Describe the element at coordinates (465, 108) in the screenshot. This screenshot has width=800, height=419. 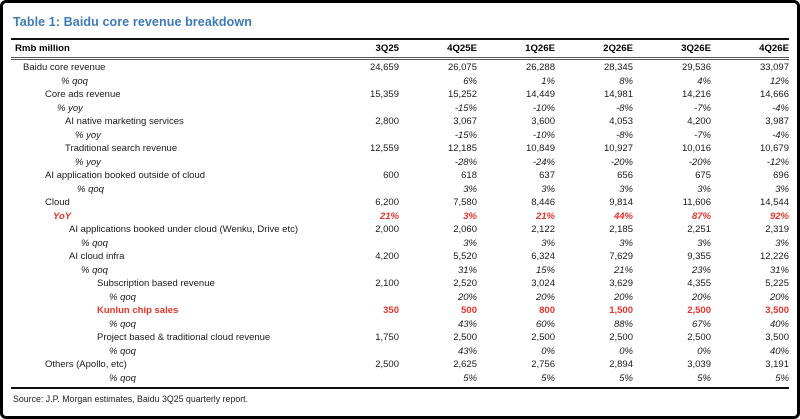
I see `cell: -15%` at that location.